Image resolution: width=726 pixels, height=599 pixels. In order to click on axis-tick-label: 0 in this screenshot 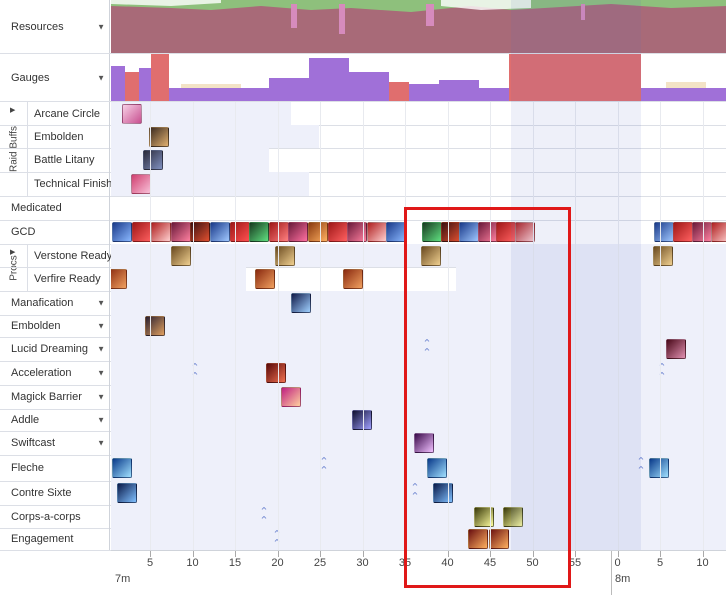, I will do `click(617, 563)`.